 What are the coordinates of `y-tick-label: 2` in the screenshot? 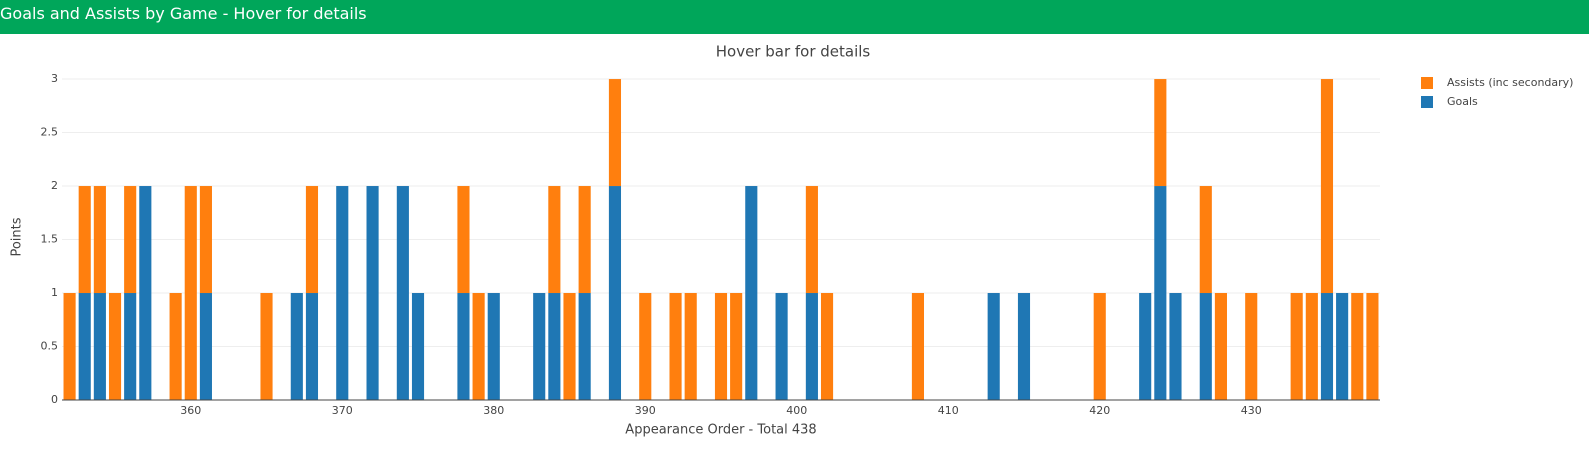 It's located at (54, 185).